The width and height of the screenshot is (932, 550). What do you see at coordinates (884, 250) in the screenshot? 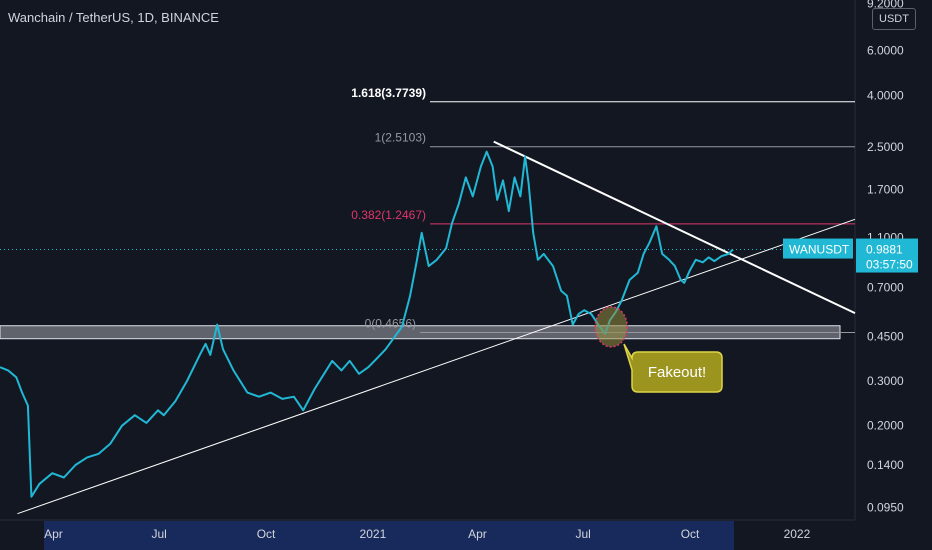
I see `last-price-value: 0.9881` at bounding box center [884, 250].